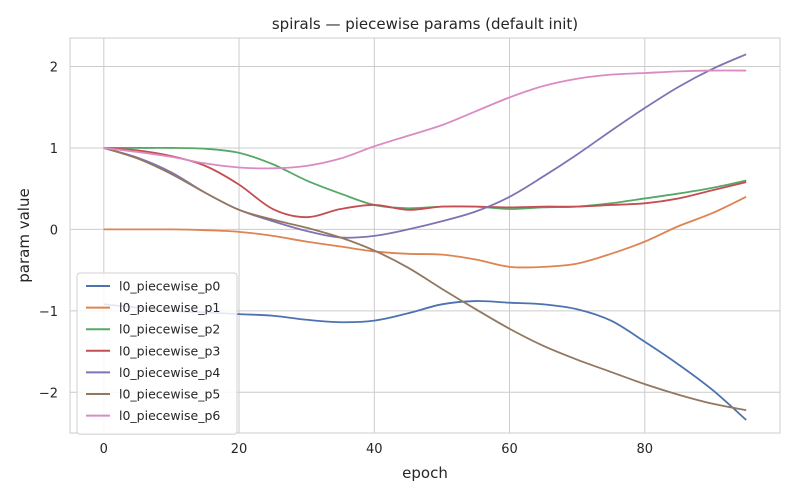 This screenshot has height=500, width=800. Describe the element at coordinates (169, 394) in the screenshot. I see `legend-entry-label: l0_piecewise_p5` at that location.